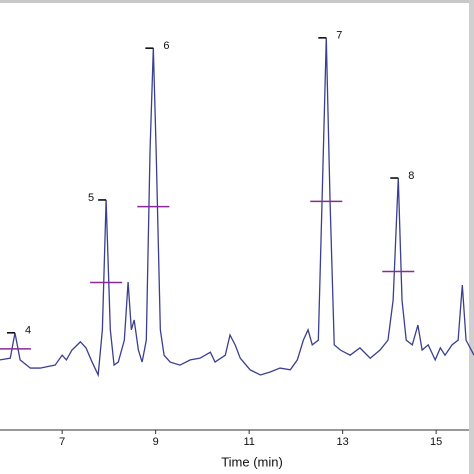 This screenshot has height=474, width=474. What do you see at coordinates (436, 442) in the screenshot?
I see `x-tick-label: 15` at bounding box center [436, 442].